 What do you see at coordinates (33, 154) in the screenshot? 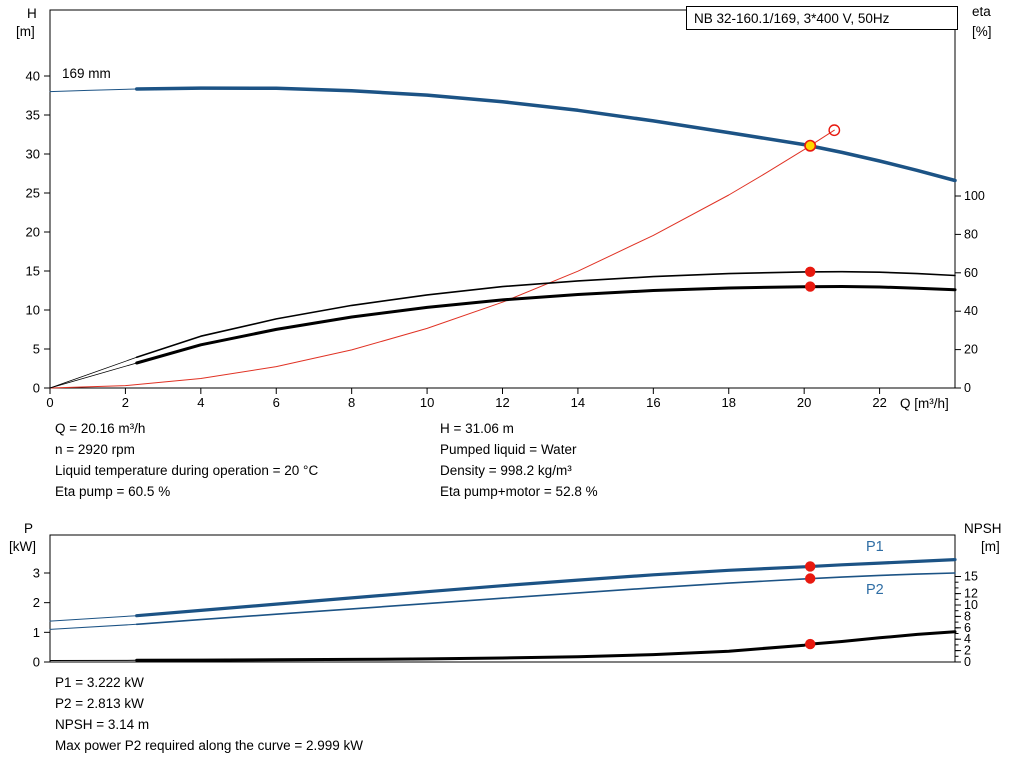
I see `tick-label: 30` at bounding box center [33, 154].